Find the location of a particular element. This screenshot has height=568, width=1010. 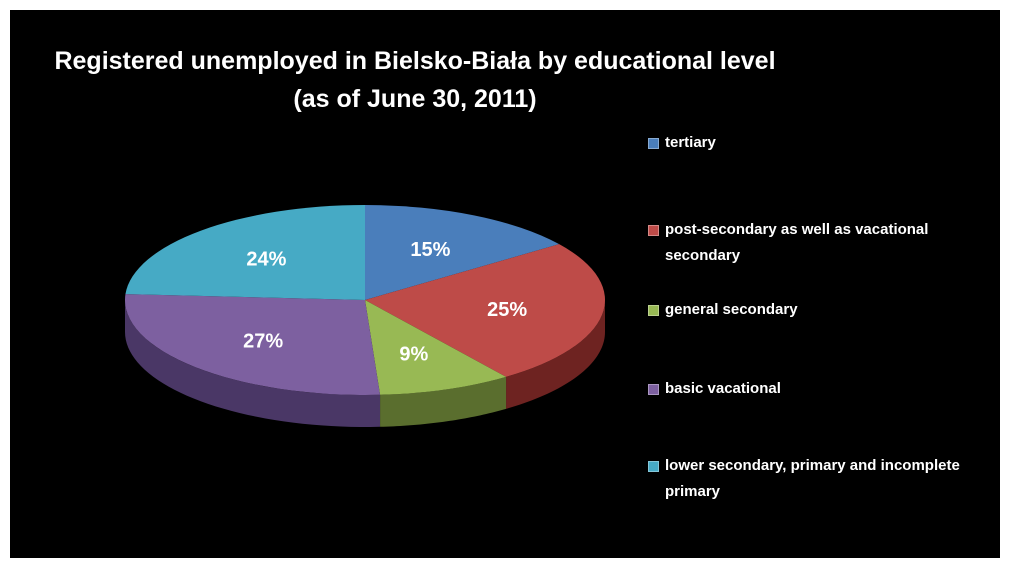

data-label-basic-vacational: 27% is located at coordinates (263, 341).